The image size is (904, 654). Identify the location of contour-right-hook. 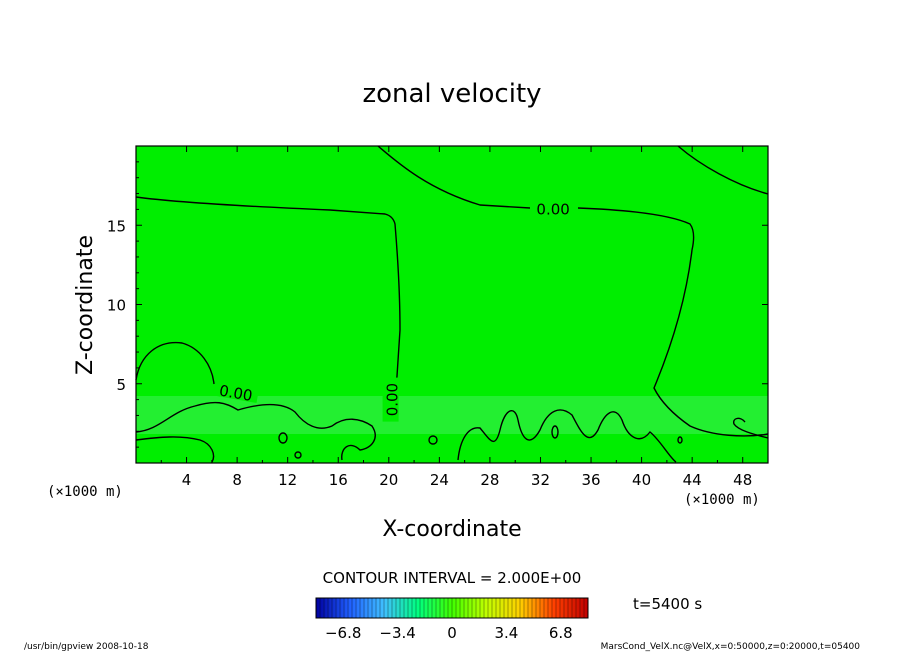
(751, 428).